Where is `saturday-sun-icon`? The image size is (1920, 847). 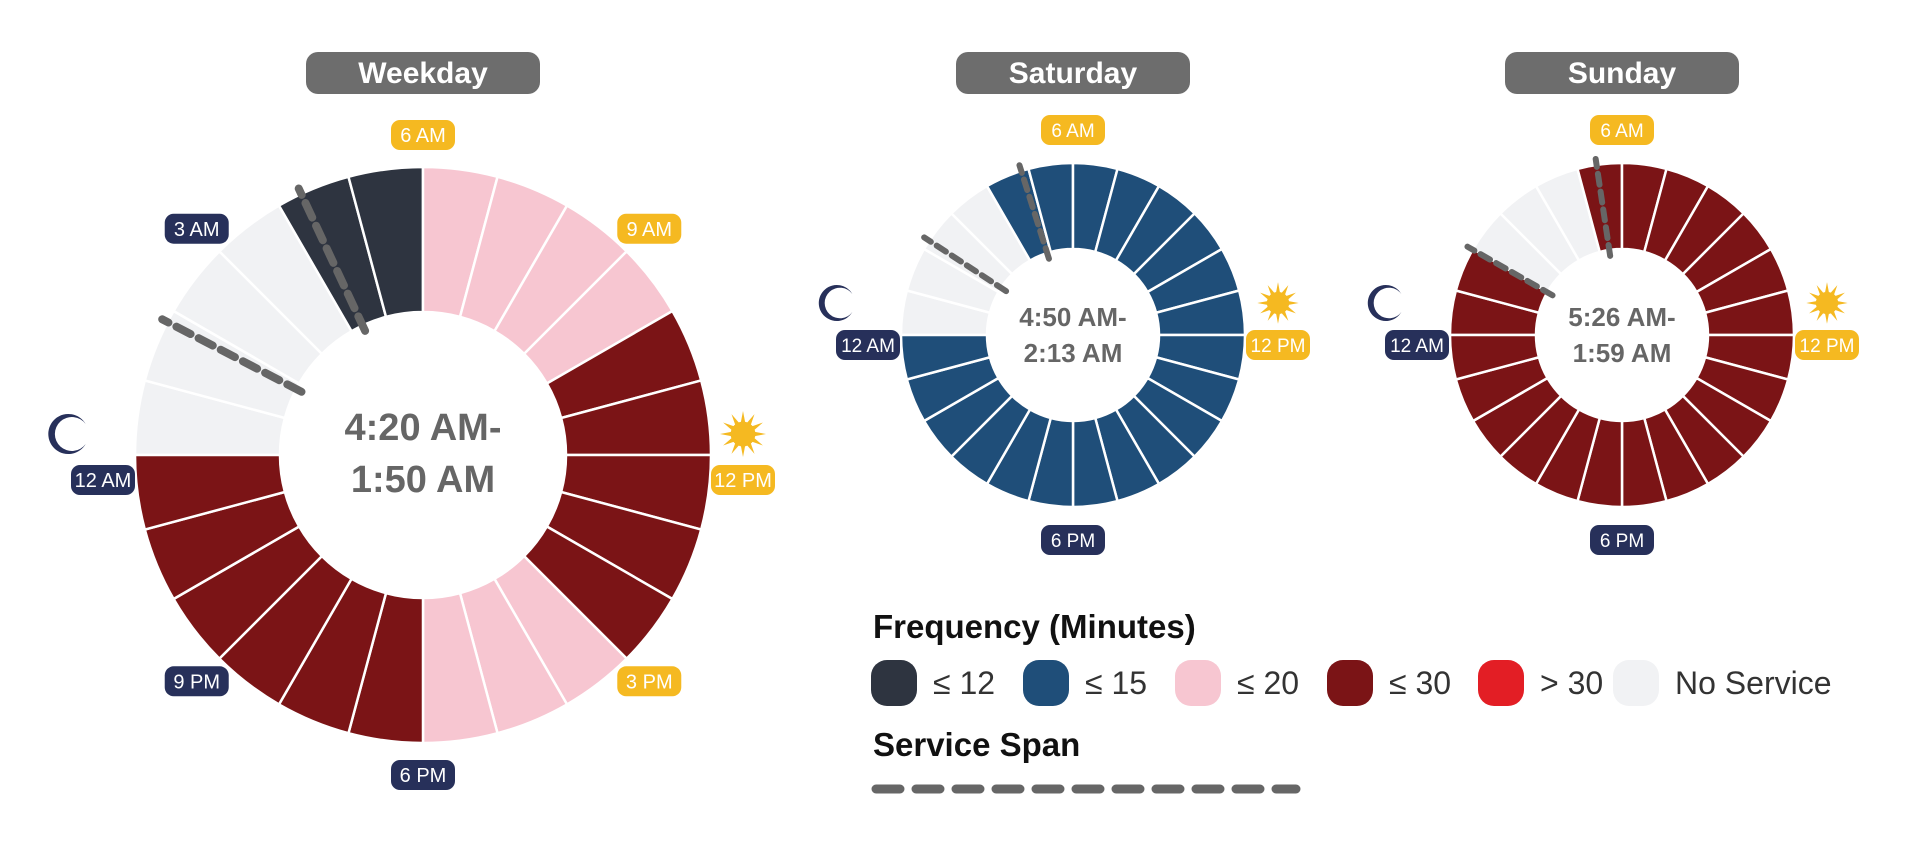
saturday-sun-icon is located at coordinates (1278, 303).